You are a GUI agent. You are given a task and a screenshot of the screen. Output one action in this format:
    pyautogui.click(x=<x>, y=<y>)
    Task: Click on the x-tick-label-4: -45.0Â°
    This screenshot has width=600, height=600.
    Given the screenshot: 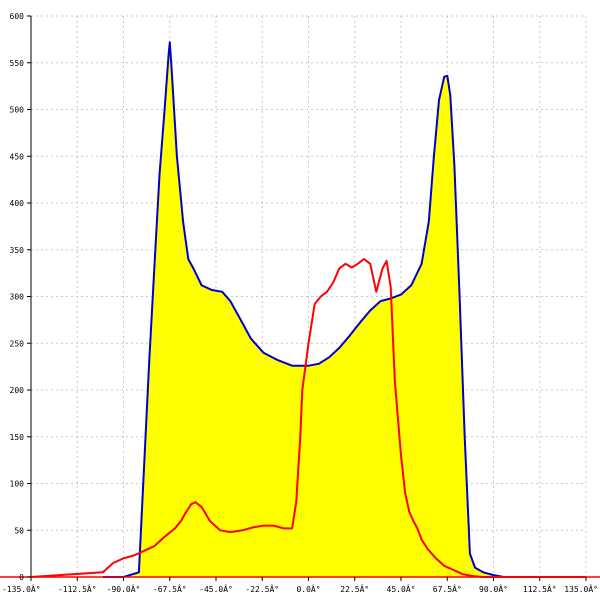 What is the action you would take?
    pyautogui.click(x=216, y=588)
    